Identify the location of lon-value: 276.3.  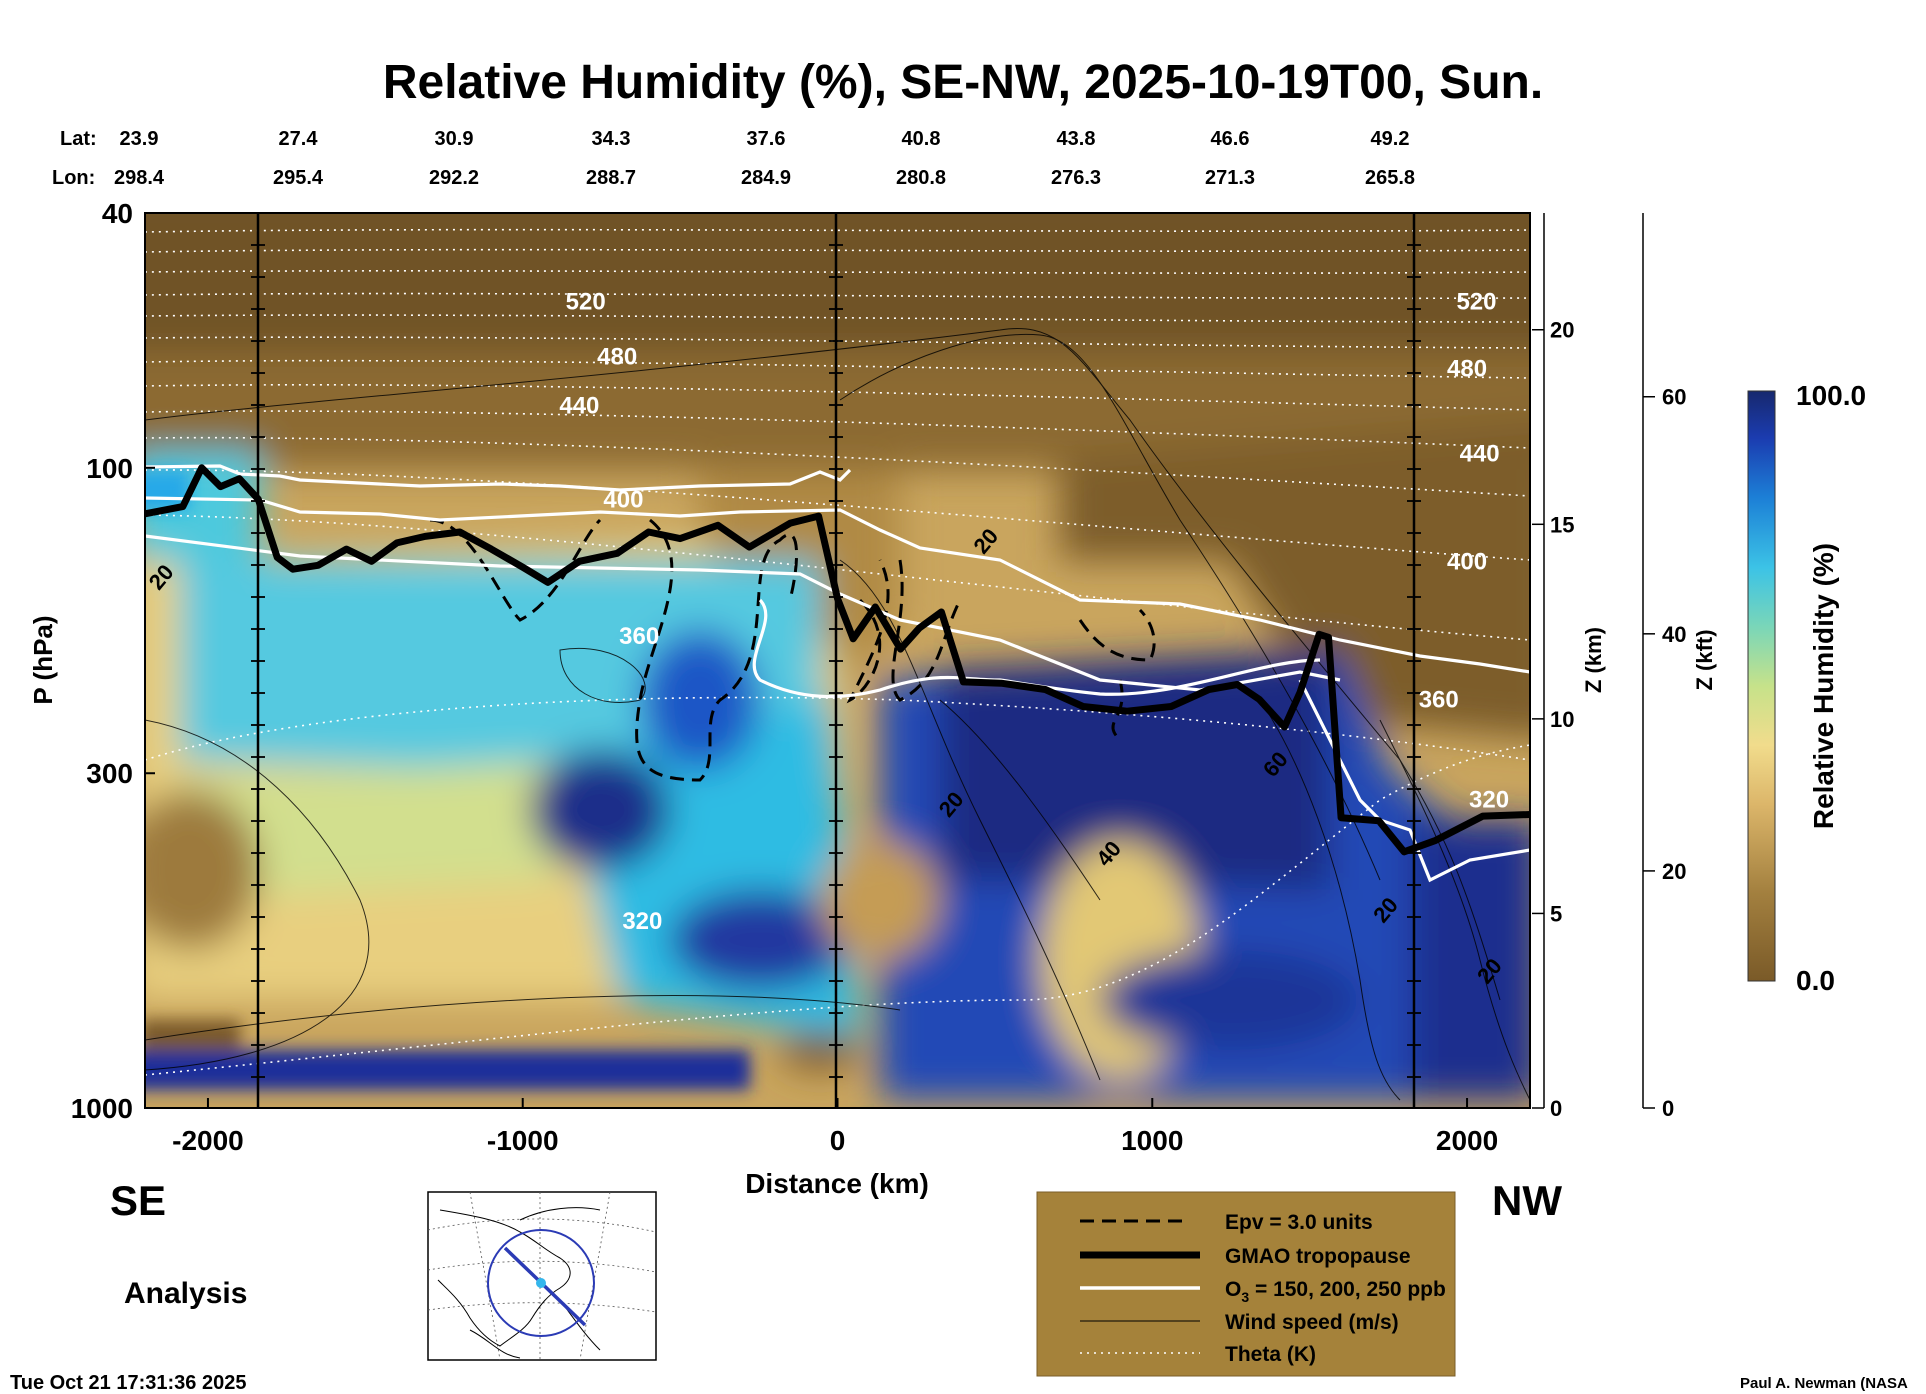
(1076, 178).